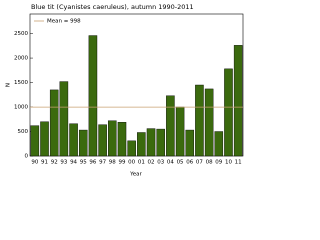 Image resolution: width=320 pixels, height=240 pixels. I want to click on x-tick-label: 03, so click(160, 163).